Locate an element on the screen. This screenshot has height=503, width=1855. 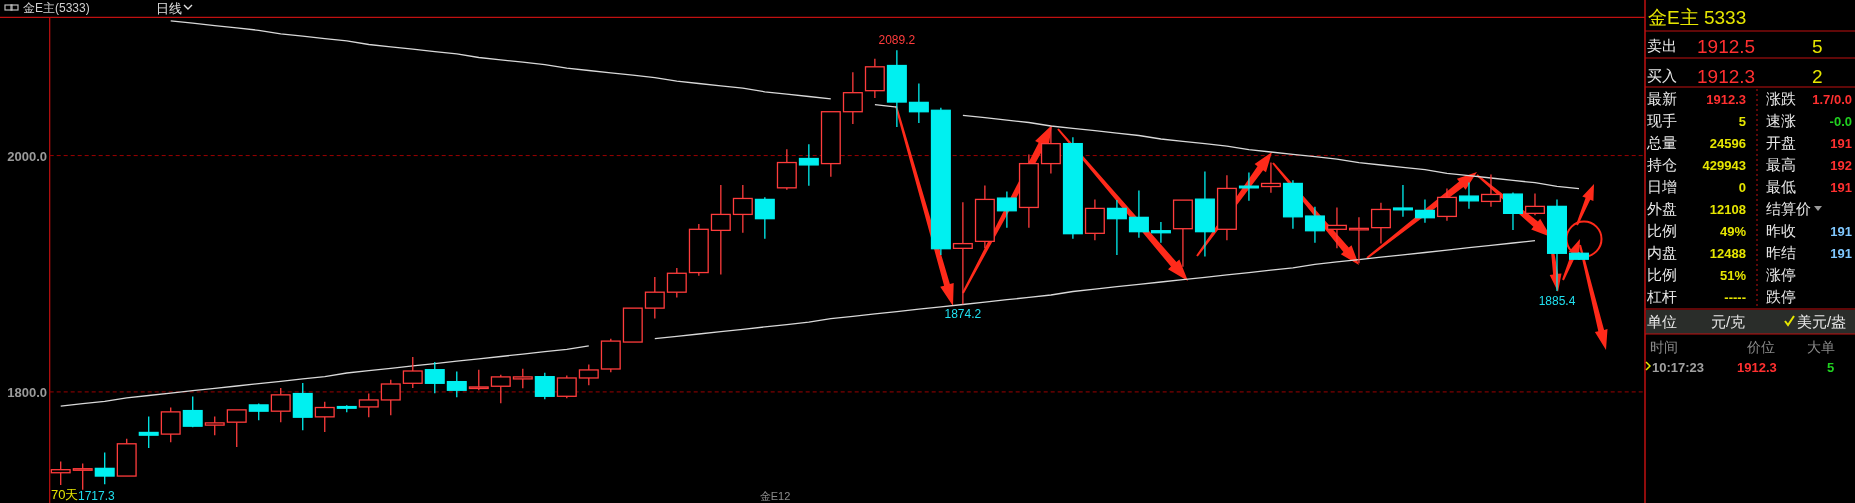
text: 192 is located at coordinates (1841, 165).